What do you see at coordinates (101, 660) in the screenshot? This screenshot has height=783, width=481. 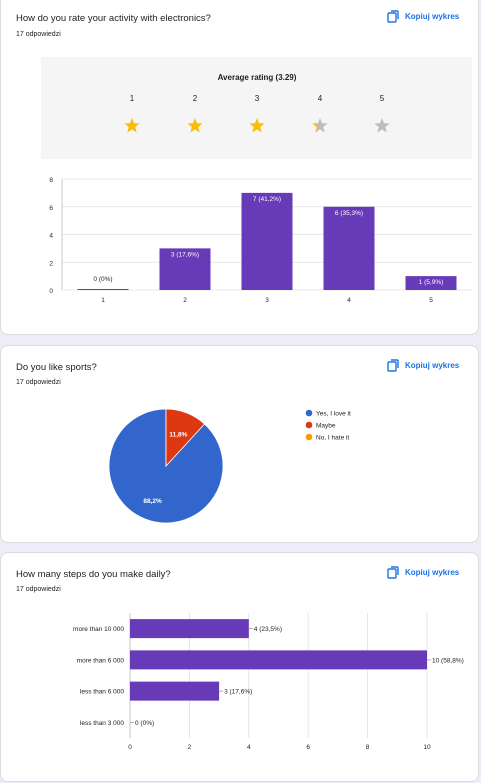 I see `category-label: more than 6 000` at bounding box center [101, 660].